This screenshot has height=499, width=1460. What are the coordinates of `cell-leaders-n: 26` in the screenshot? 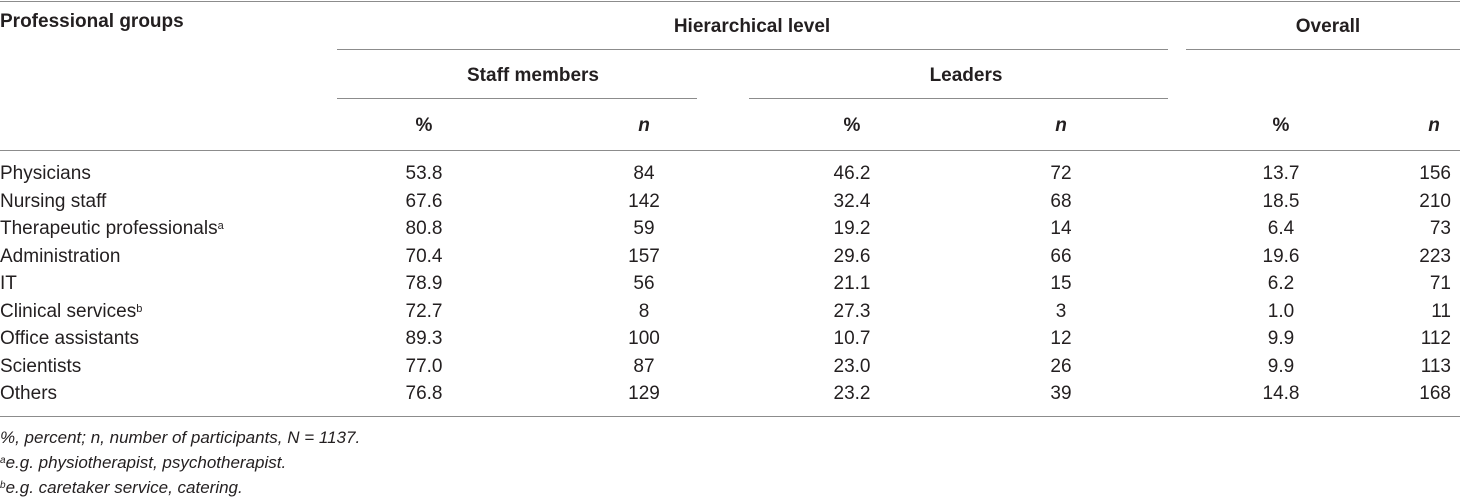 It's located at (1061, 366).